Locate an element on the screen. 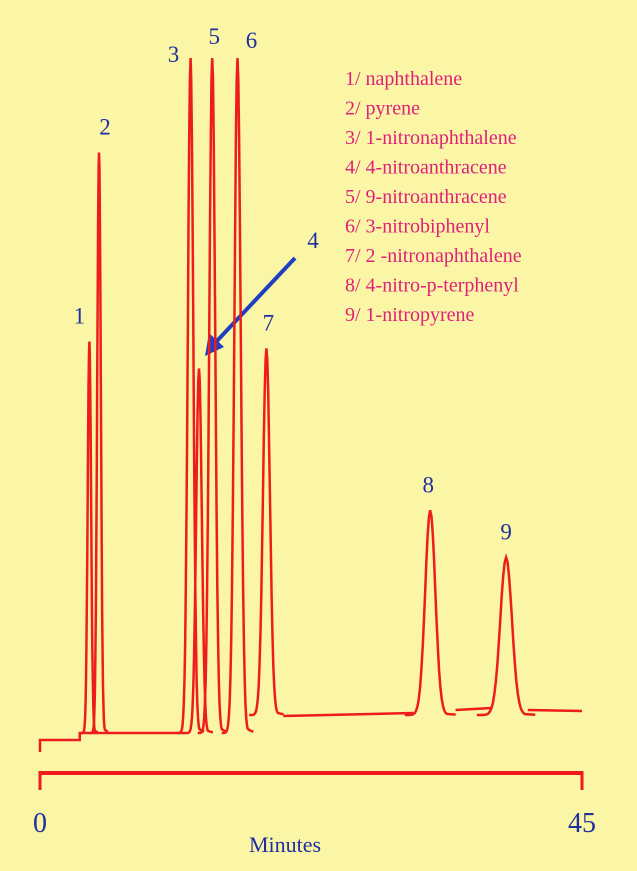  legend-entry: 2/ pyrene is located at coordinates (382, 109).